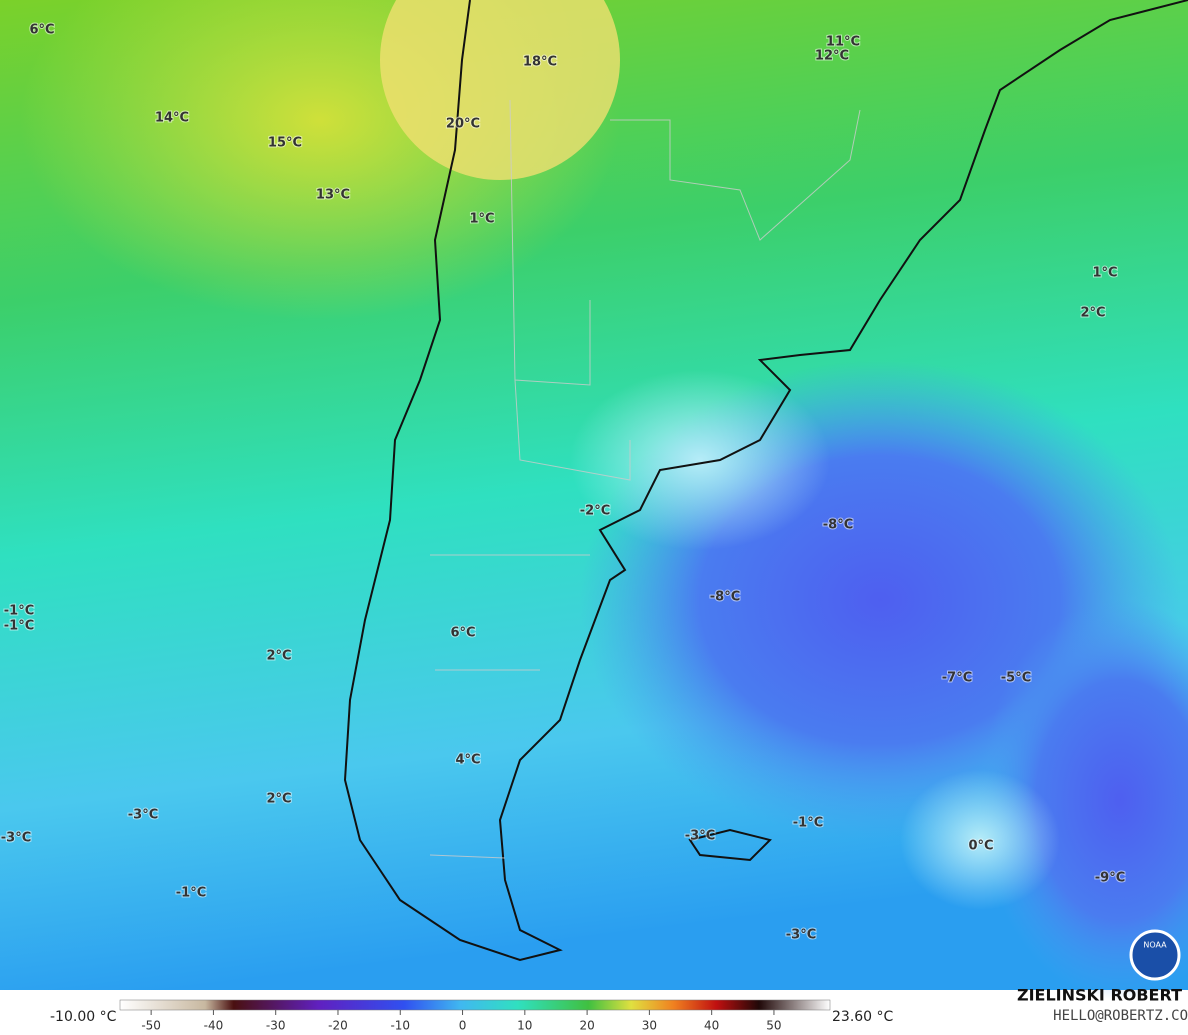 This screenshot has width=1188, height=1035. Describe the element at coordinates (338, 1026) in the screenshot. I see `colorbar-tick-label: -20` at that location.